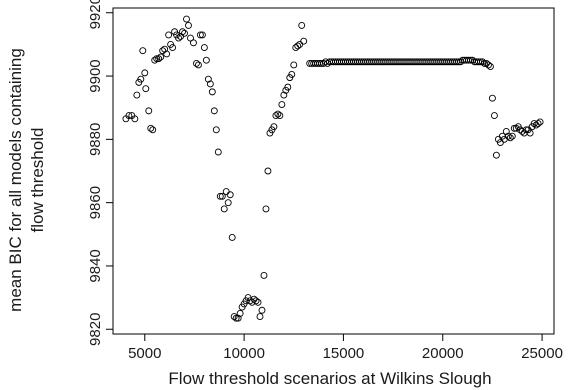 The image size is (572, 390). I want to click on y-tick-label: 9920, so click(95, 14).